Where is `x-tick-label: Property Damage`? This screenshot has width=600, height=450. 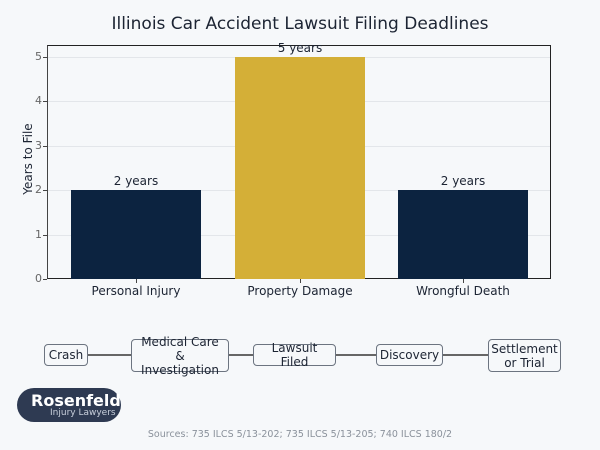 x-tick-label: Property Damage is located at coordinates (300, 291).